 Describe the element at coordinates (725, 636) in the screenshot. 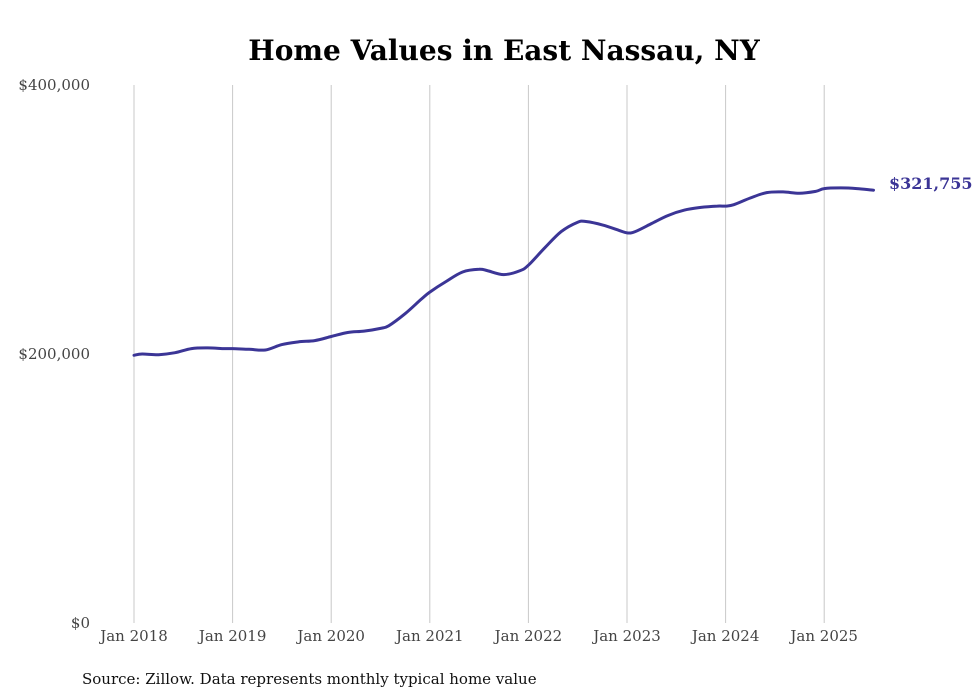

I see `x-tick-label: Jan 2024` at that location.